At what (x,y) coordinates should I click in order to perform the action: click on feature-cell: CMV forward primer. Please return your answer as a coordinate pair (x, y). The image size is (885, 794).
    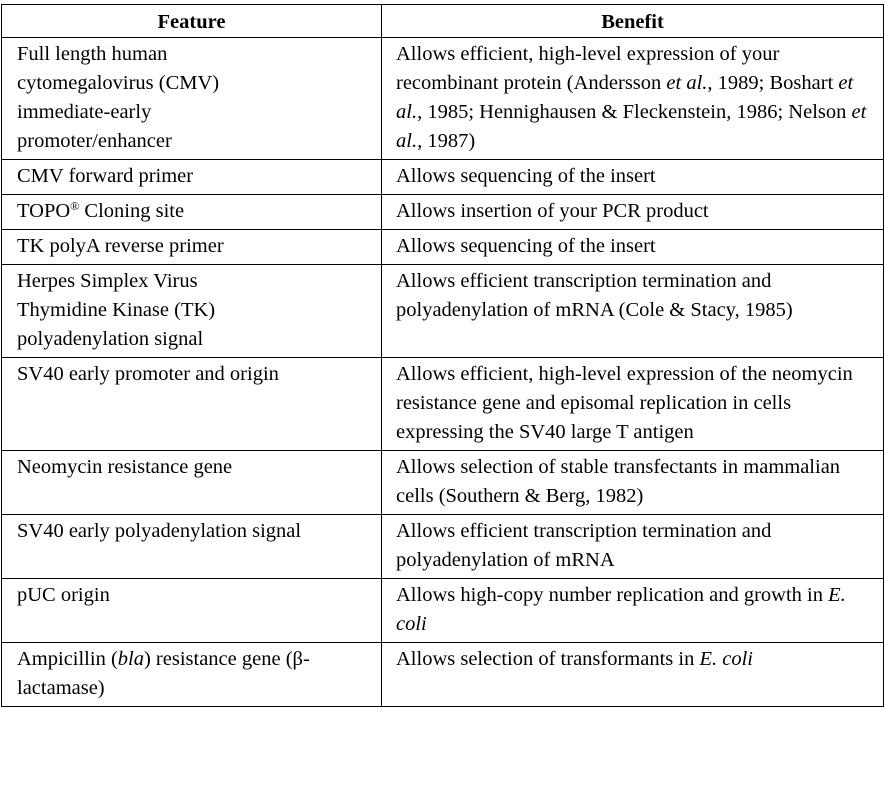
    Looking at the image, I should click on (191, 177).